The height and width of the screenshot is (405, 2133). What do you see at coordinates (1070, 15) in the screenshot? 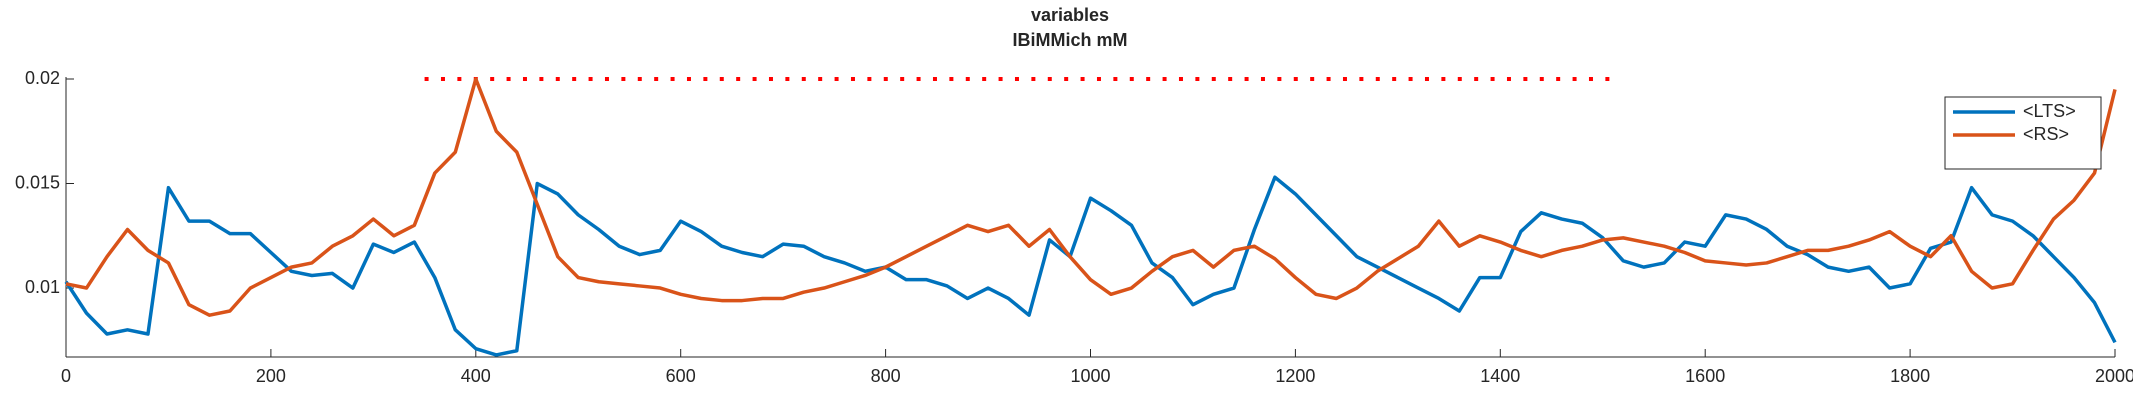
I see `chart-title: variables` at bounding box center [1070, 15].